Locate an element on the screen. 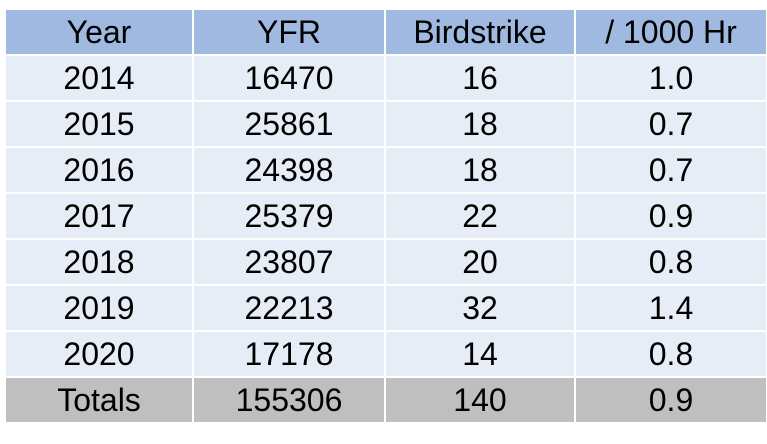  header-rate-per-1000-hr: / 1000 Hr is located at coordinates (671, 32).